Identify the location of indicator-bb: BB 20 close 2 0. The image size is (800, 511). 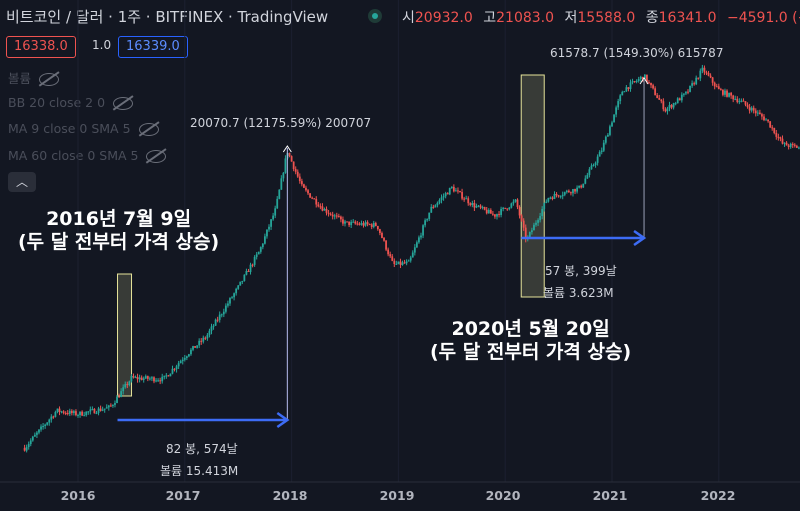
(71, 102).